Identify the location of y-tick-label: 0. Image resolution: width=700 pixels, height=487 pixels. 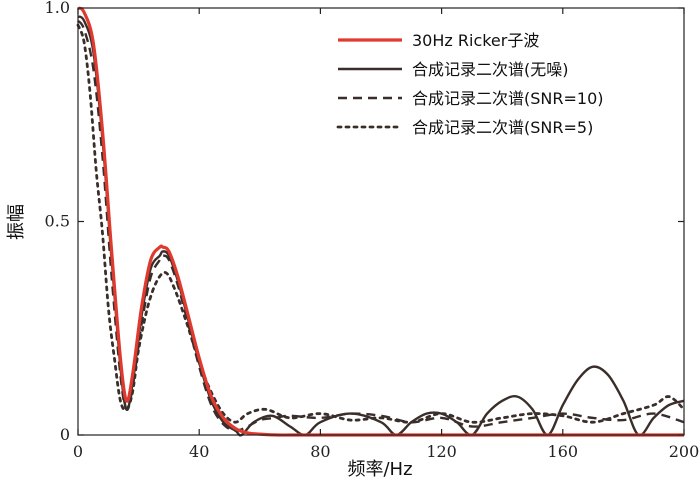
(65, 434).